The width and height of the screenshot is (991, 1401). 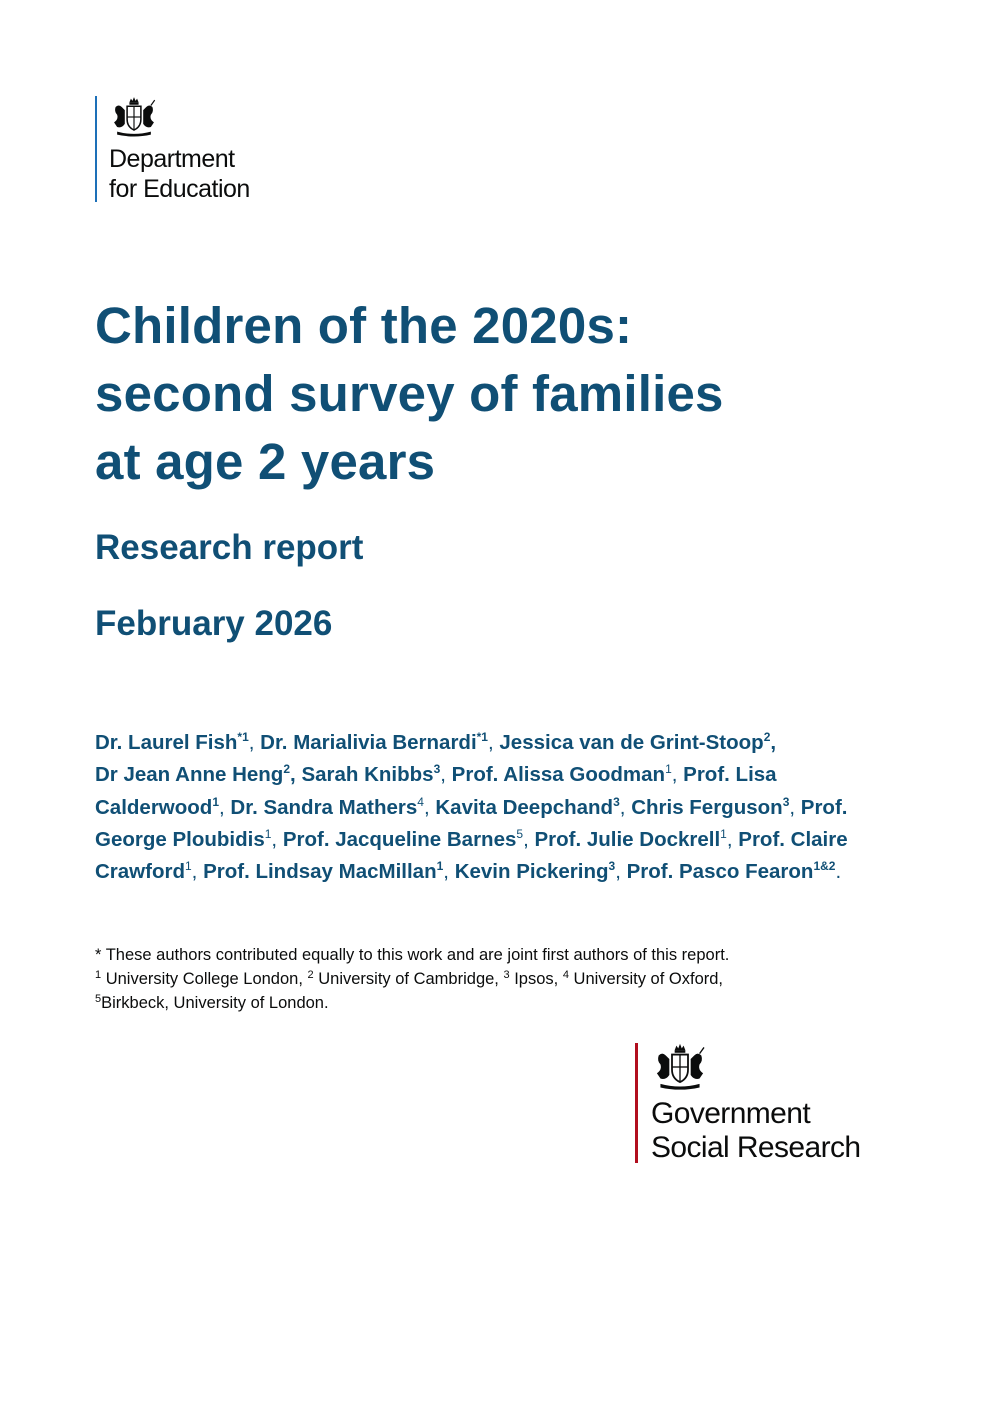 What do you see at coordinates (506, 975) in the screenshot?
I see `affiliation-mark: 3` at bounding box center [506, 975].